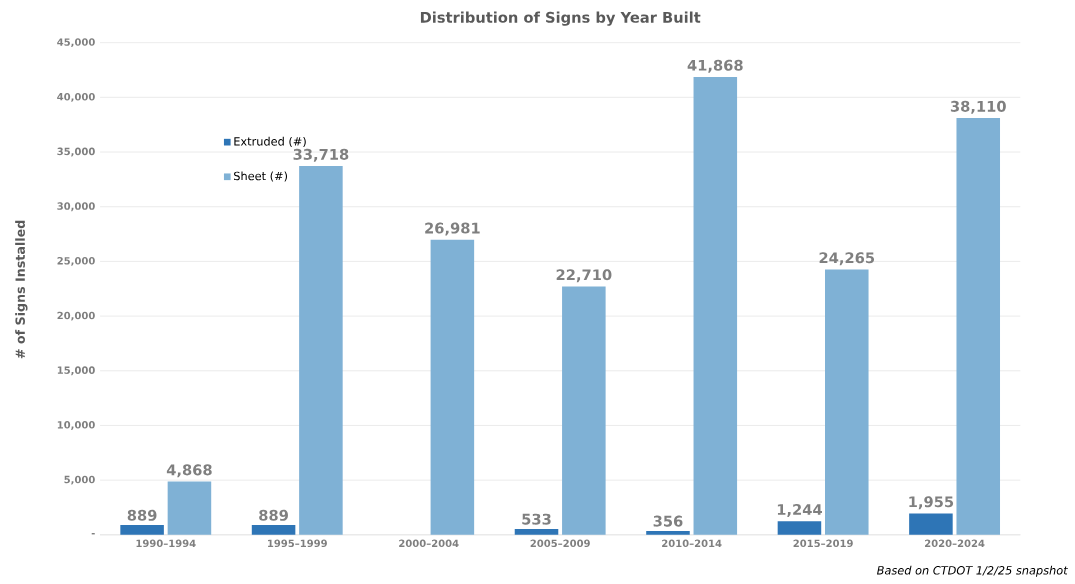 The height and width of the screenshot is (584, 1075). Describe the element at coordinates (270, 141) in the screenshot. I see `legend-label: Extruded (#)` at that location.